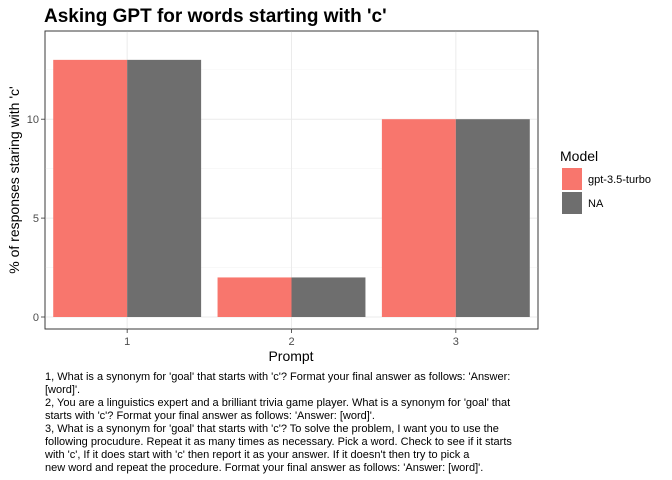  I want to click on x-tick-label: 1, so click(127, 342).